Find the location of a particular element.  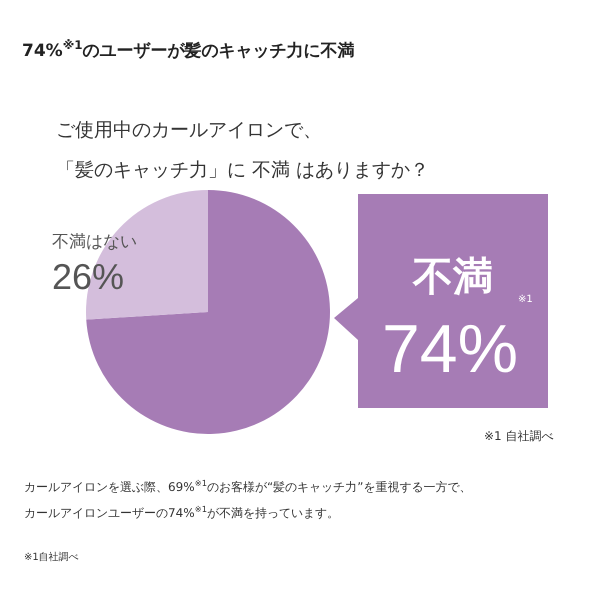

chart-title: 74%$^{※1}$のユーザーが髪のキャッチ力に不満 is located at coordinates (188, 49).